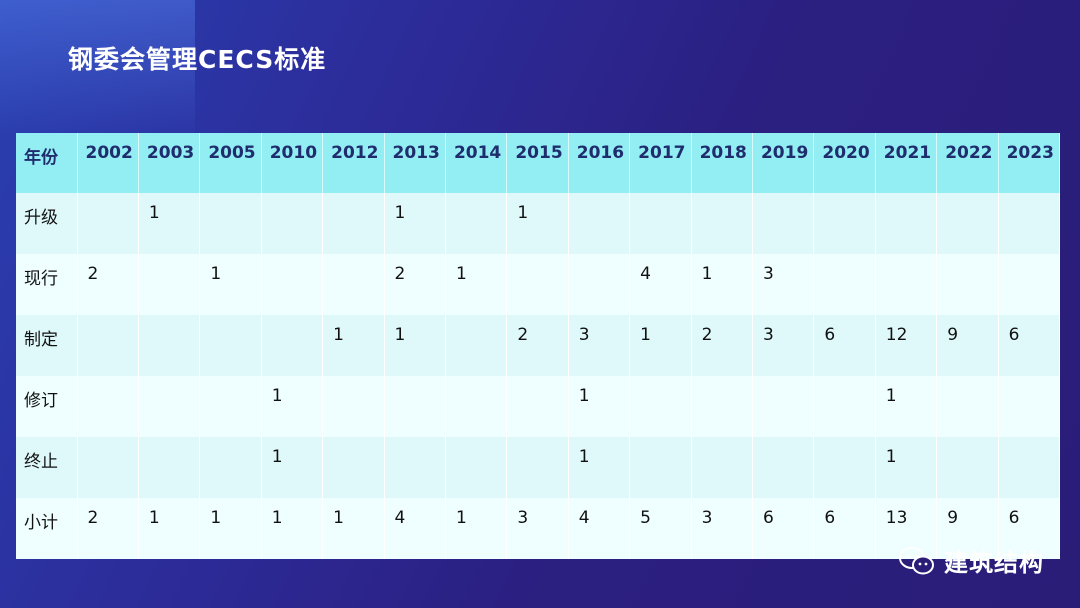 Image resolution: width=1080 pixels, height=608 pixels. Describe the element at coordinates (353, 163) in the screenshot. I see `header-year: 2012` at that location.